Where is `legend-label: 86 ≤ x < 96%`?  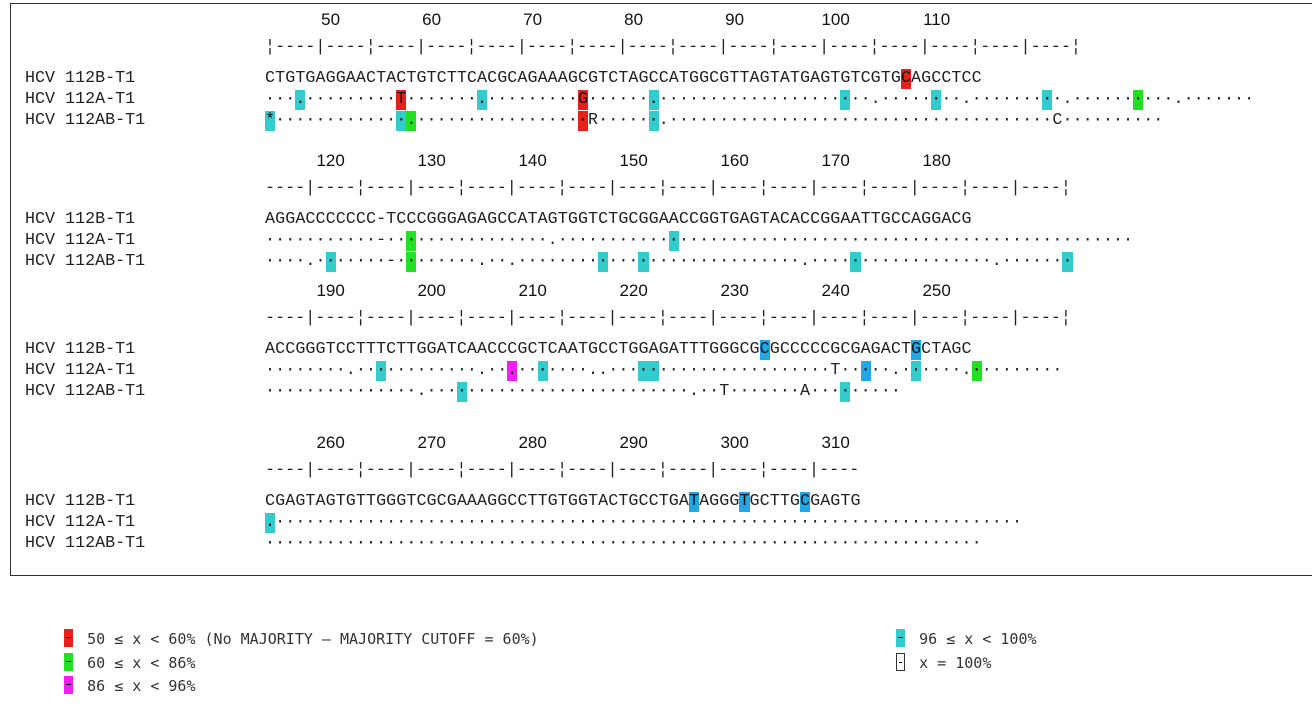
legend-label: 86 ≤ x < 96% is located at coordinates (141, 686).